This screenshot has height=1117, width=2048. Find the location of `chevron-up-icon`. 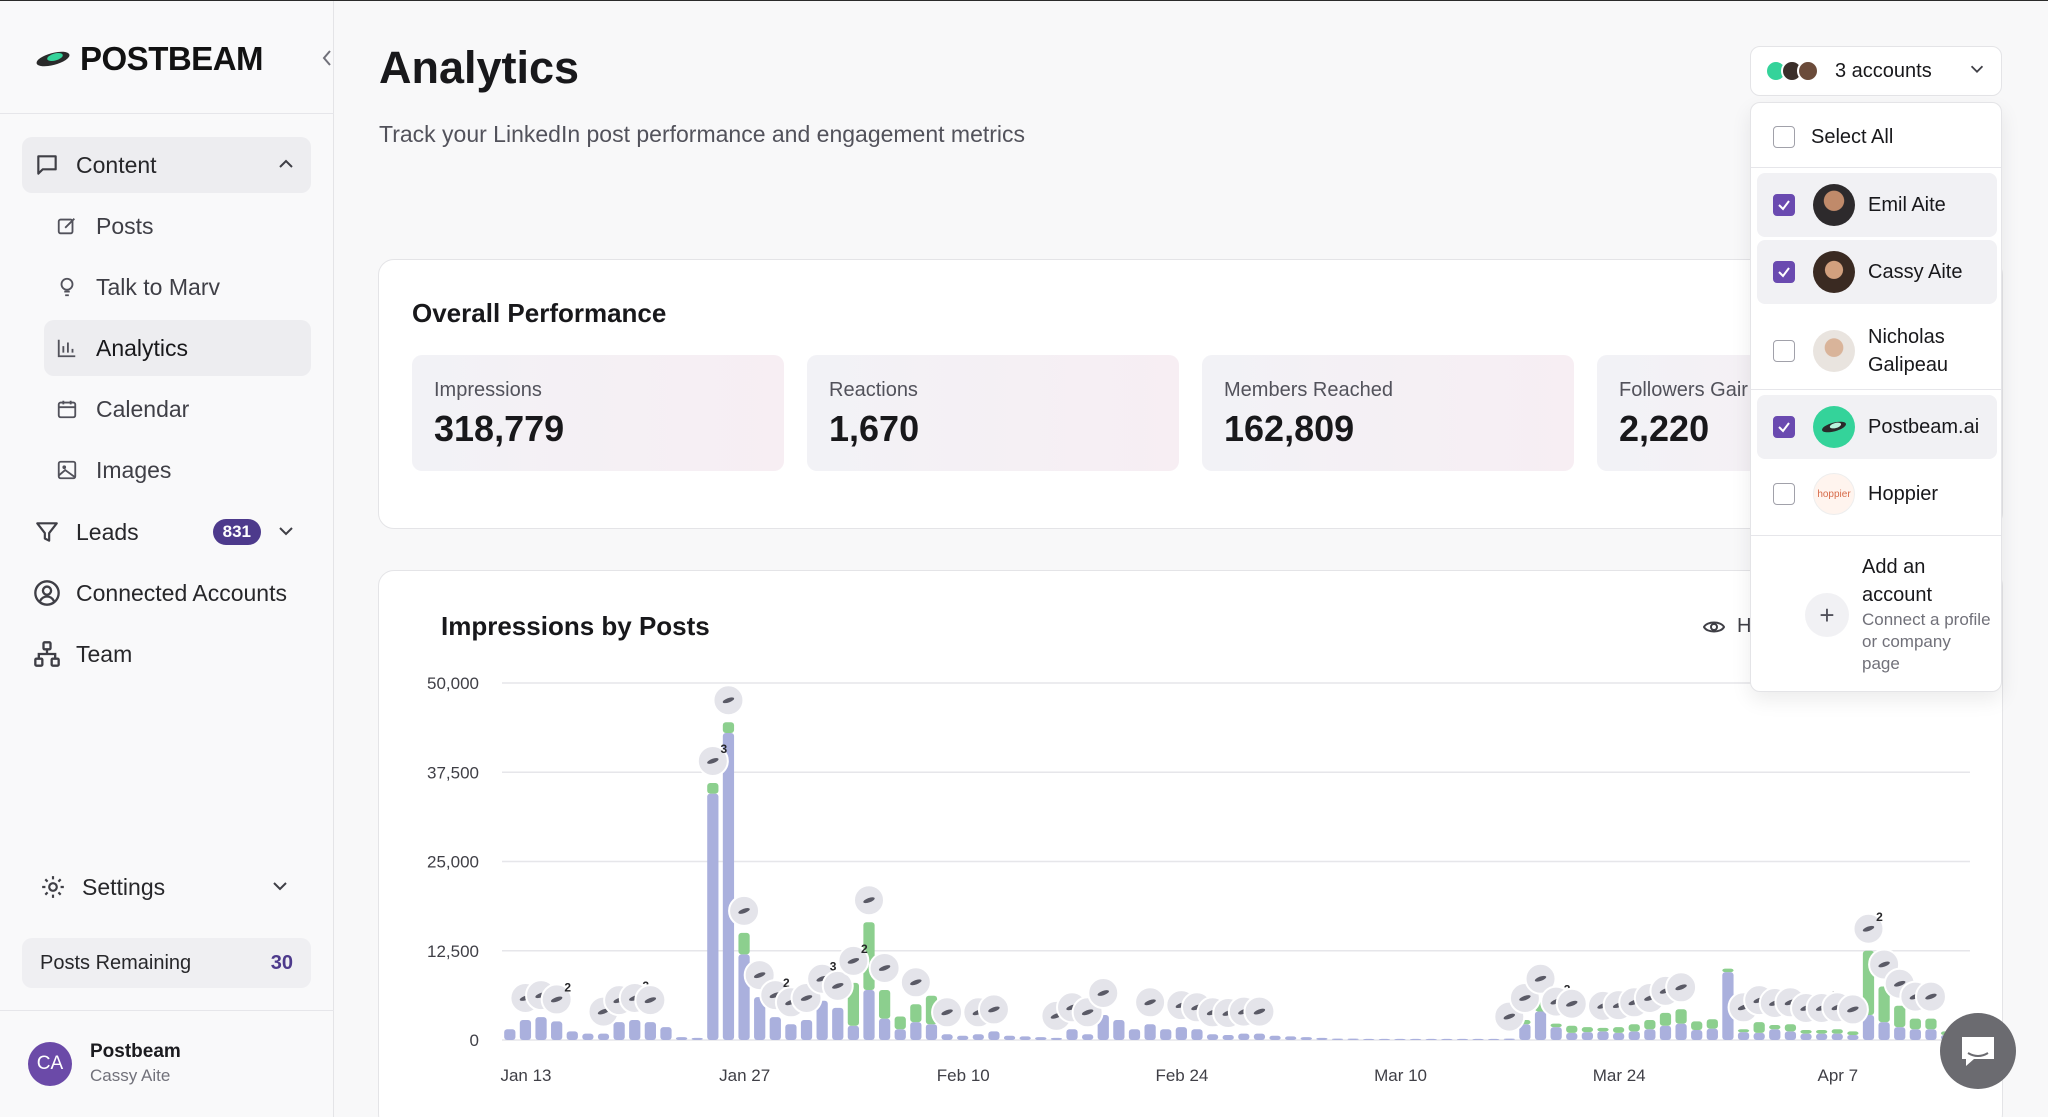

chevron-up-icon is located at coordinates (286, 167).